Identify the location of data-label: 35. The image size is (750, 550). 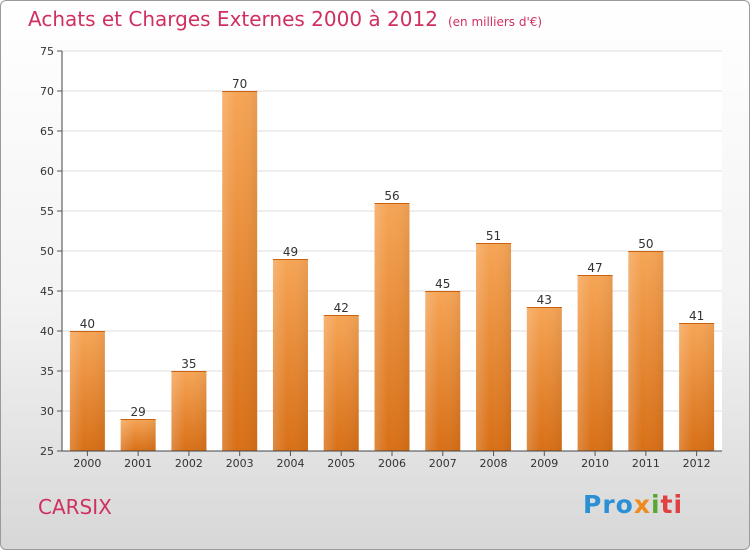
(188, 364).